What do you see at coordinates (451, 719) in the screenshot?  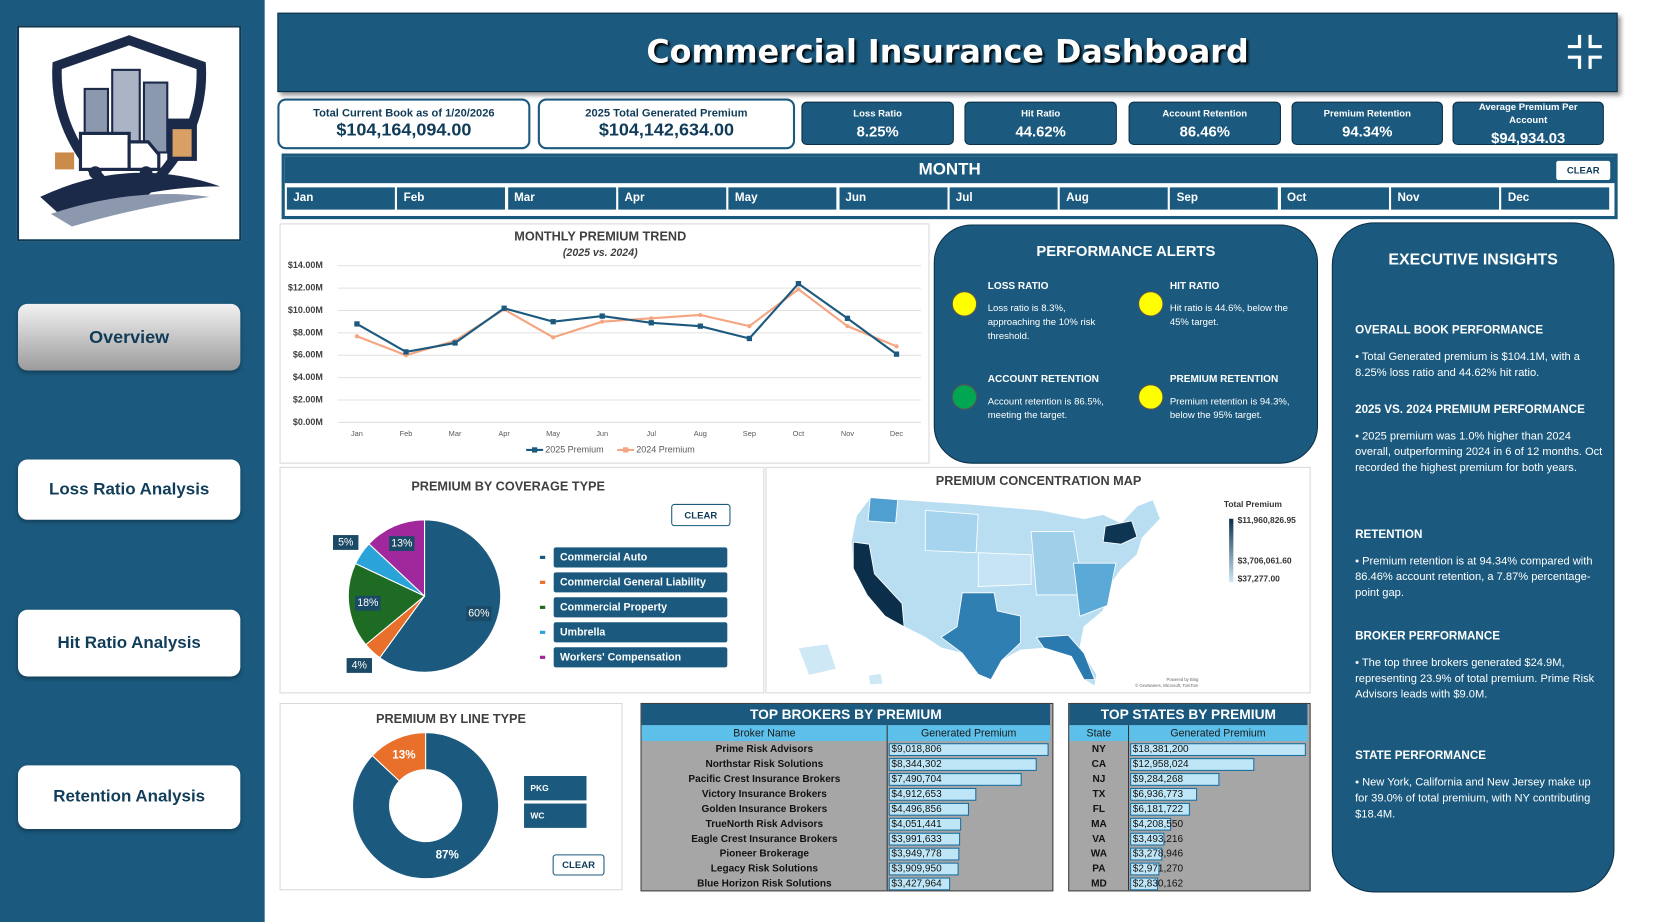 I see `chart-title: PREMIUM BY LINE TYPE` at bounding box center [451, 719].